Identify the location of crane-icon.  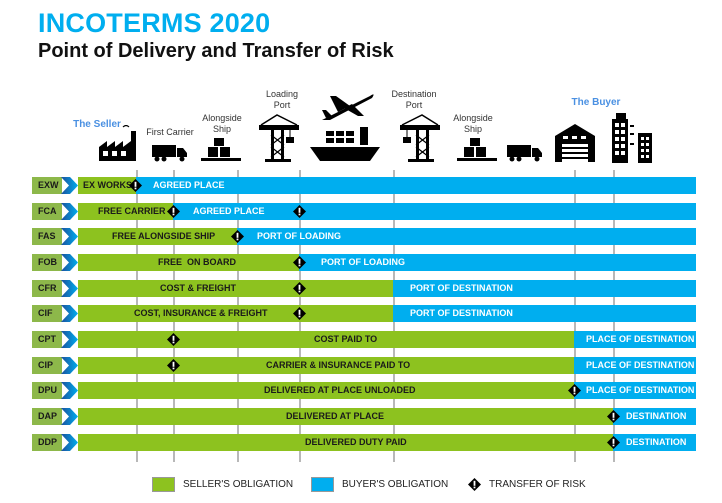
(420, 138).